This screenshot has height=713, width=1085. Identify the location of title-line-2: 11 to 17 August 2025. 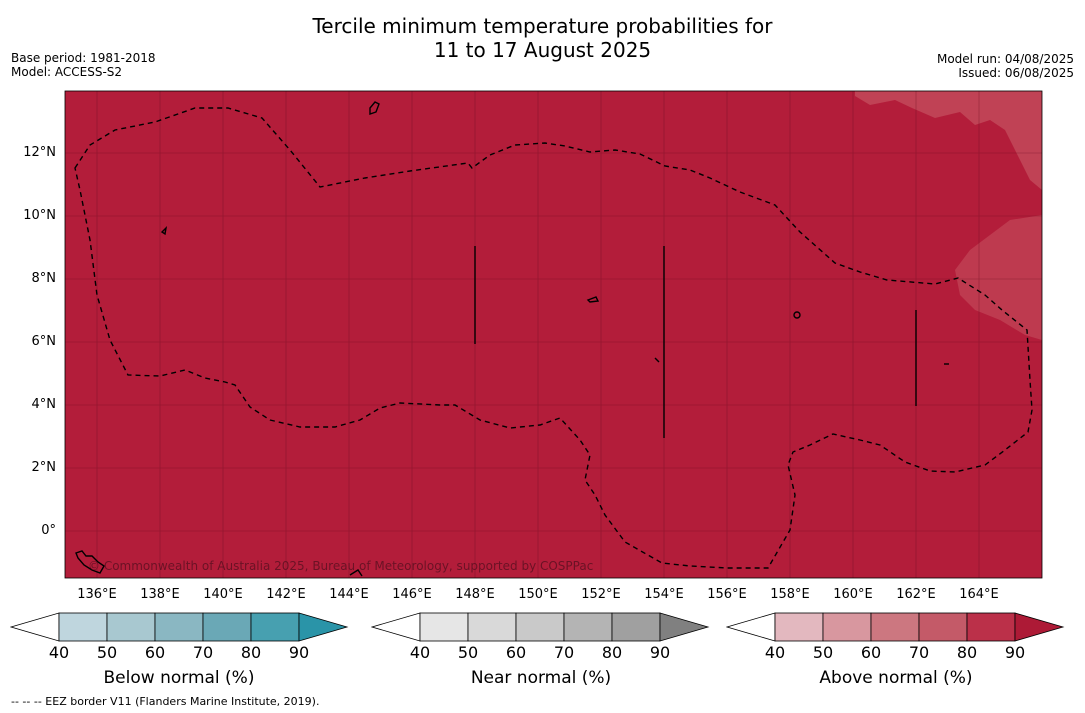
(542, 50).